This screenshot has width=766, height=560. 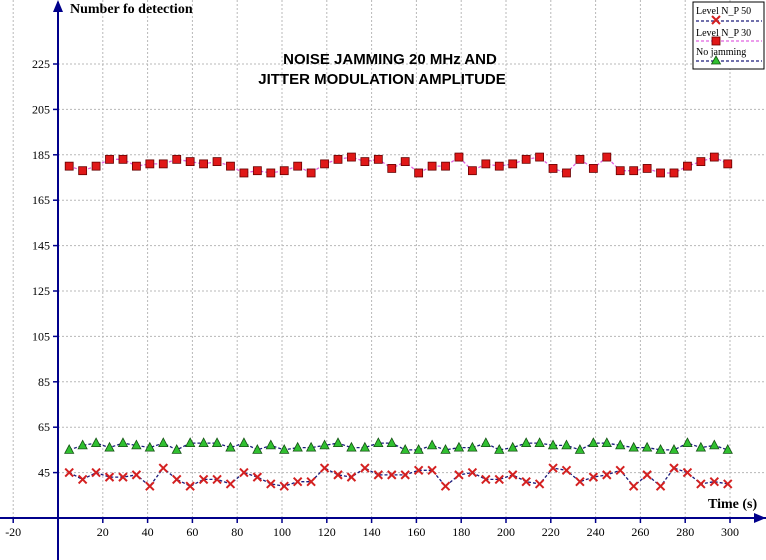 I want to click on x-tick-label: 80, so click(x=237, y=532).